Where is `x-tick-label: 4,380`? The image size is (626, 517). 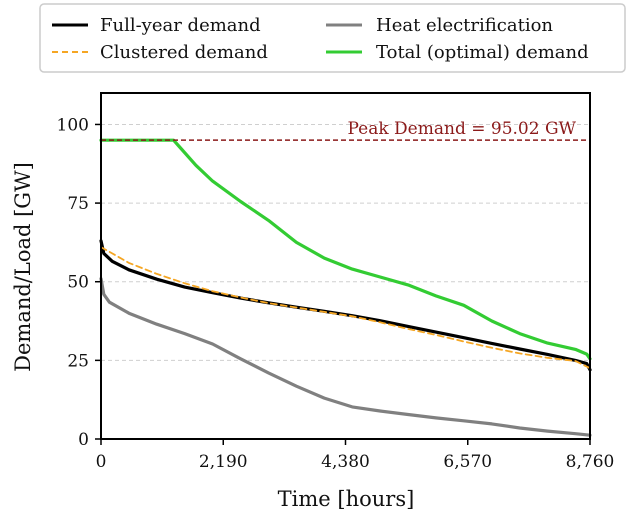
x-tick-label: 4,380 is located at coordinates (345, 462).